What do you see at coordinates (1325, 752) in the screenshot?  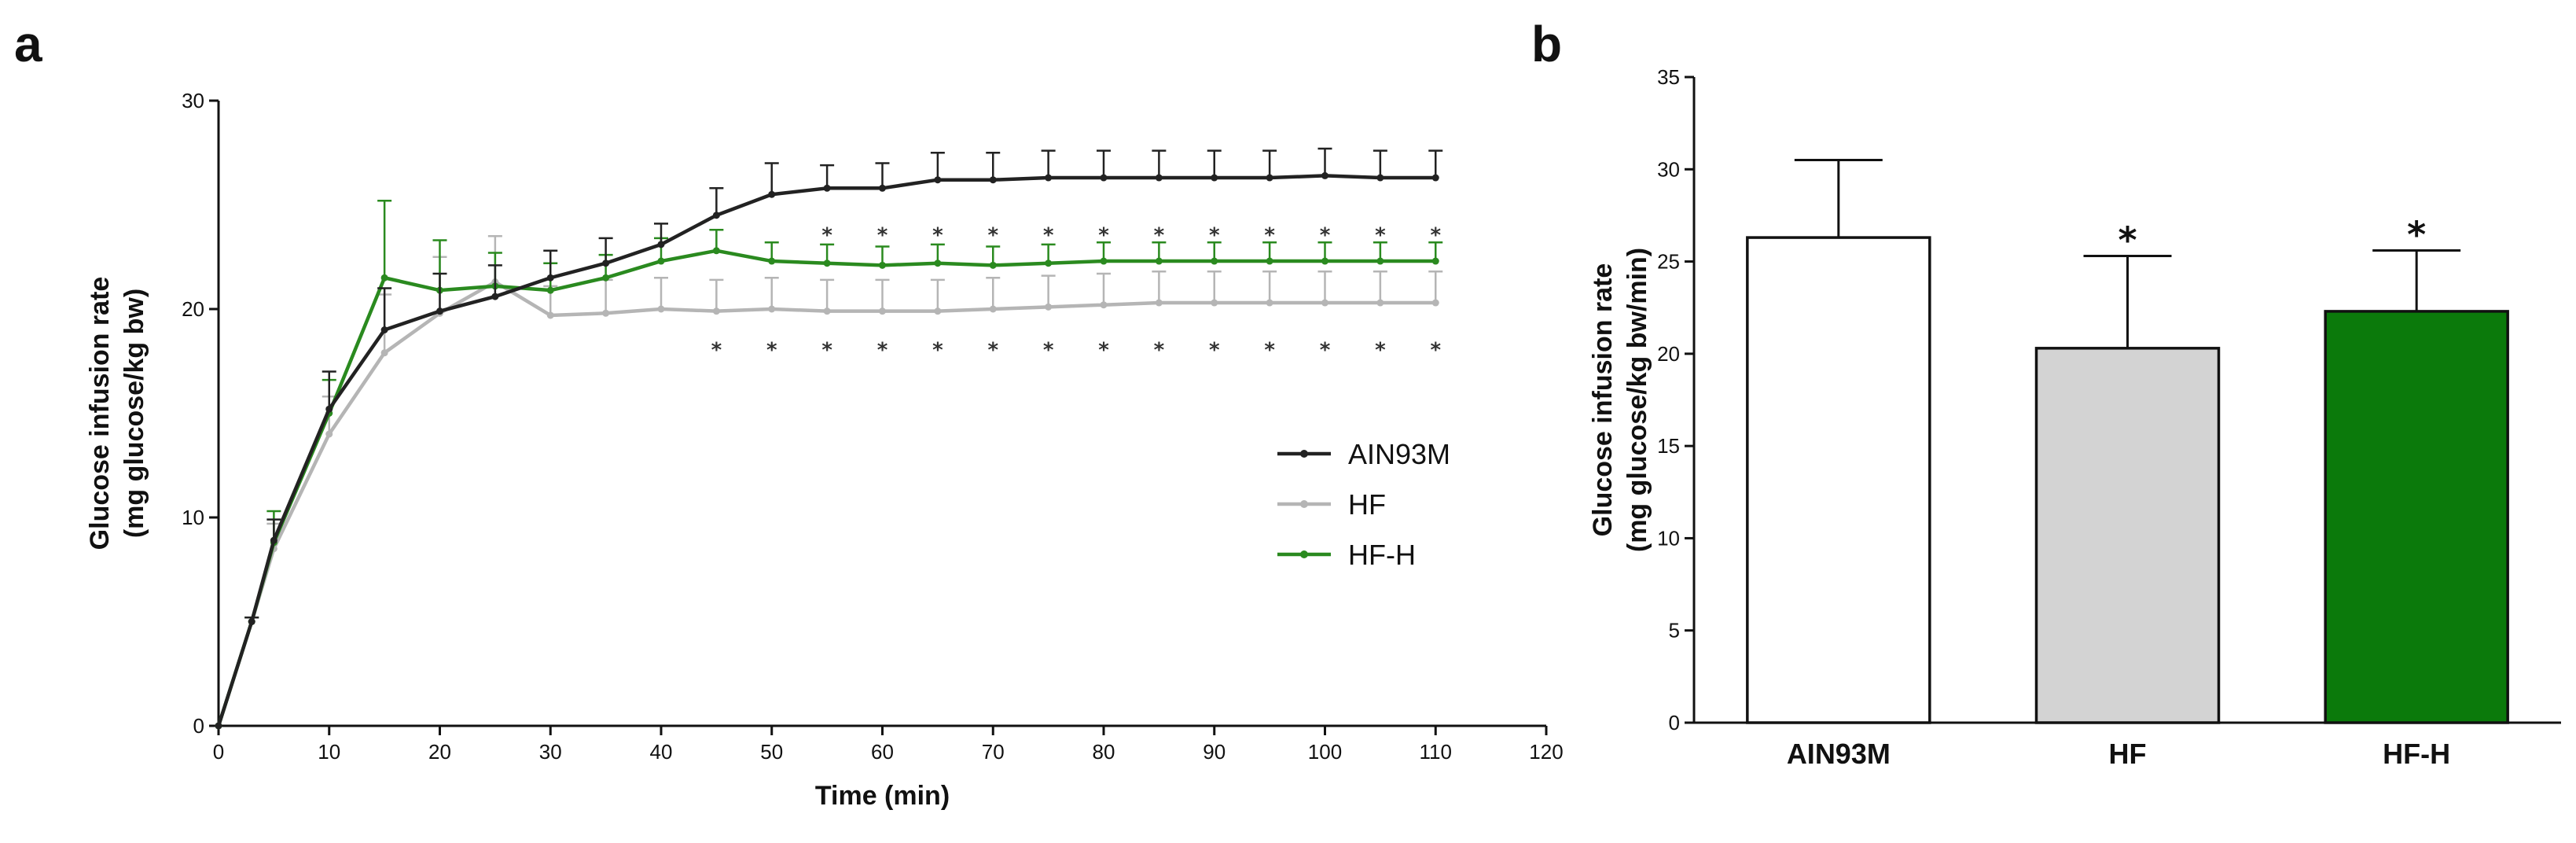 I see `x-tick-label: 100` at bounding box center [1325, 752].